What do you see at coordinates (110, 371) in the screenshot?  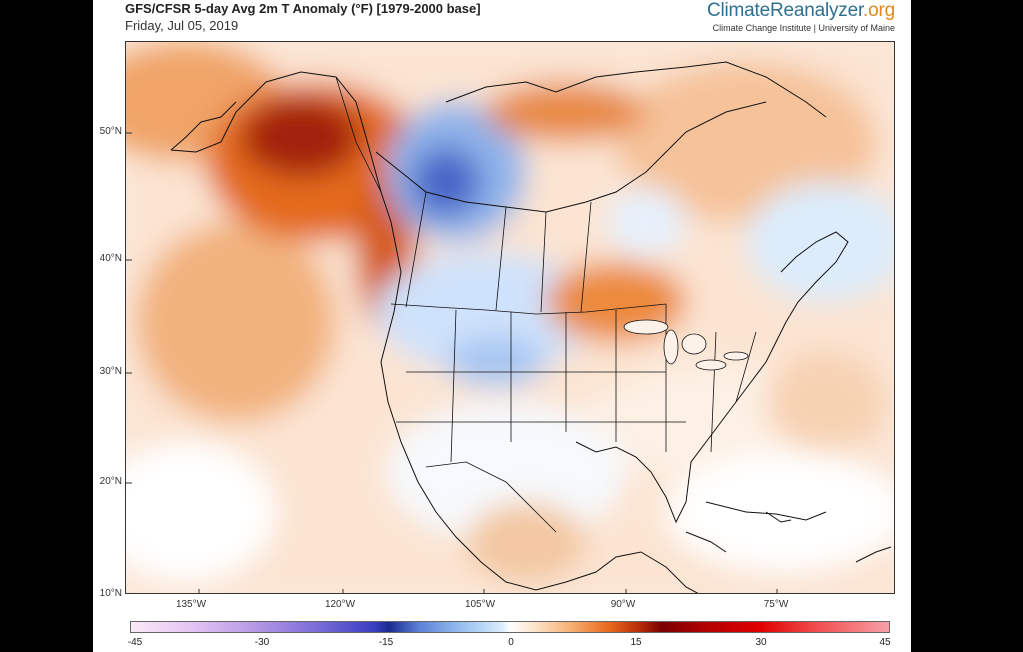 I see `lat-label-30n: 30°N` at bounding box center [110, 371].